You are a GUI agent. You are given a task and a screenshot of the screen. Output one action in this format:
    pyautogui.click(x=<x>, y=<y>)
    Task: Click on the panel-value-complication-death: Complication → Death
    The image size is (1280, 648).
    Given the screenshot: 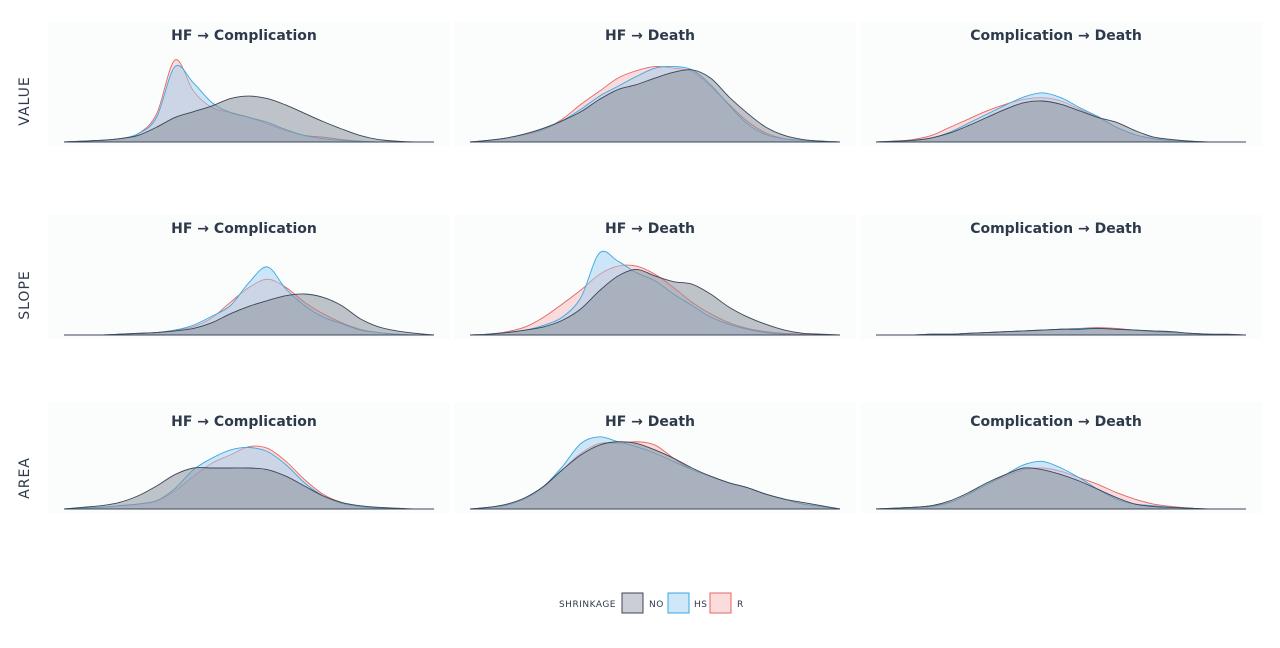 What is the action you would take?
    pyautogui.click(x=1061, y=84)
    